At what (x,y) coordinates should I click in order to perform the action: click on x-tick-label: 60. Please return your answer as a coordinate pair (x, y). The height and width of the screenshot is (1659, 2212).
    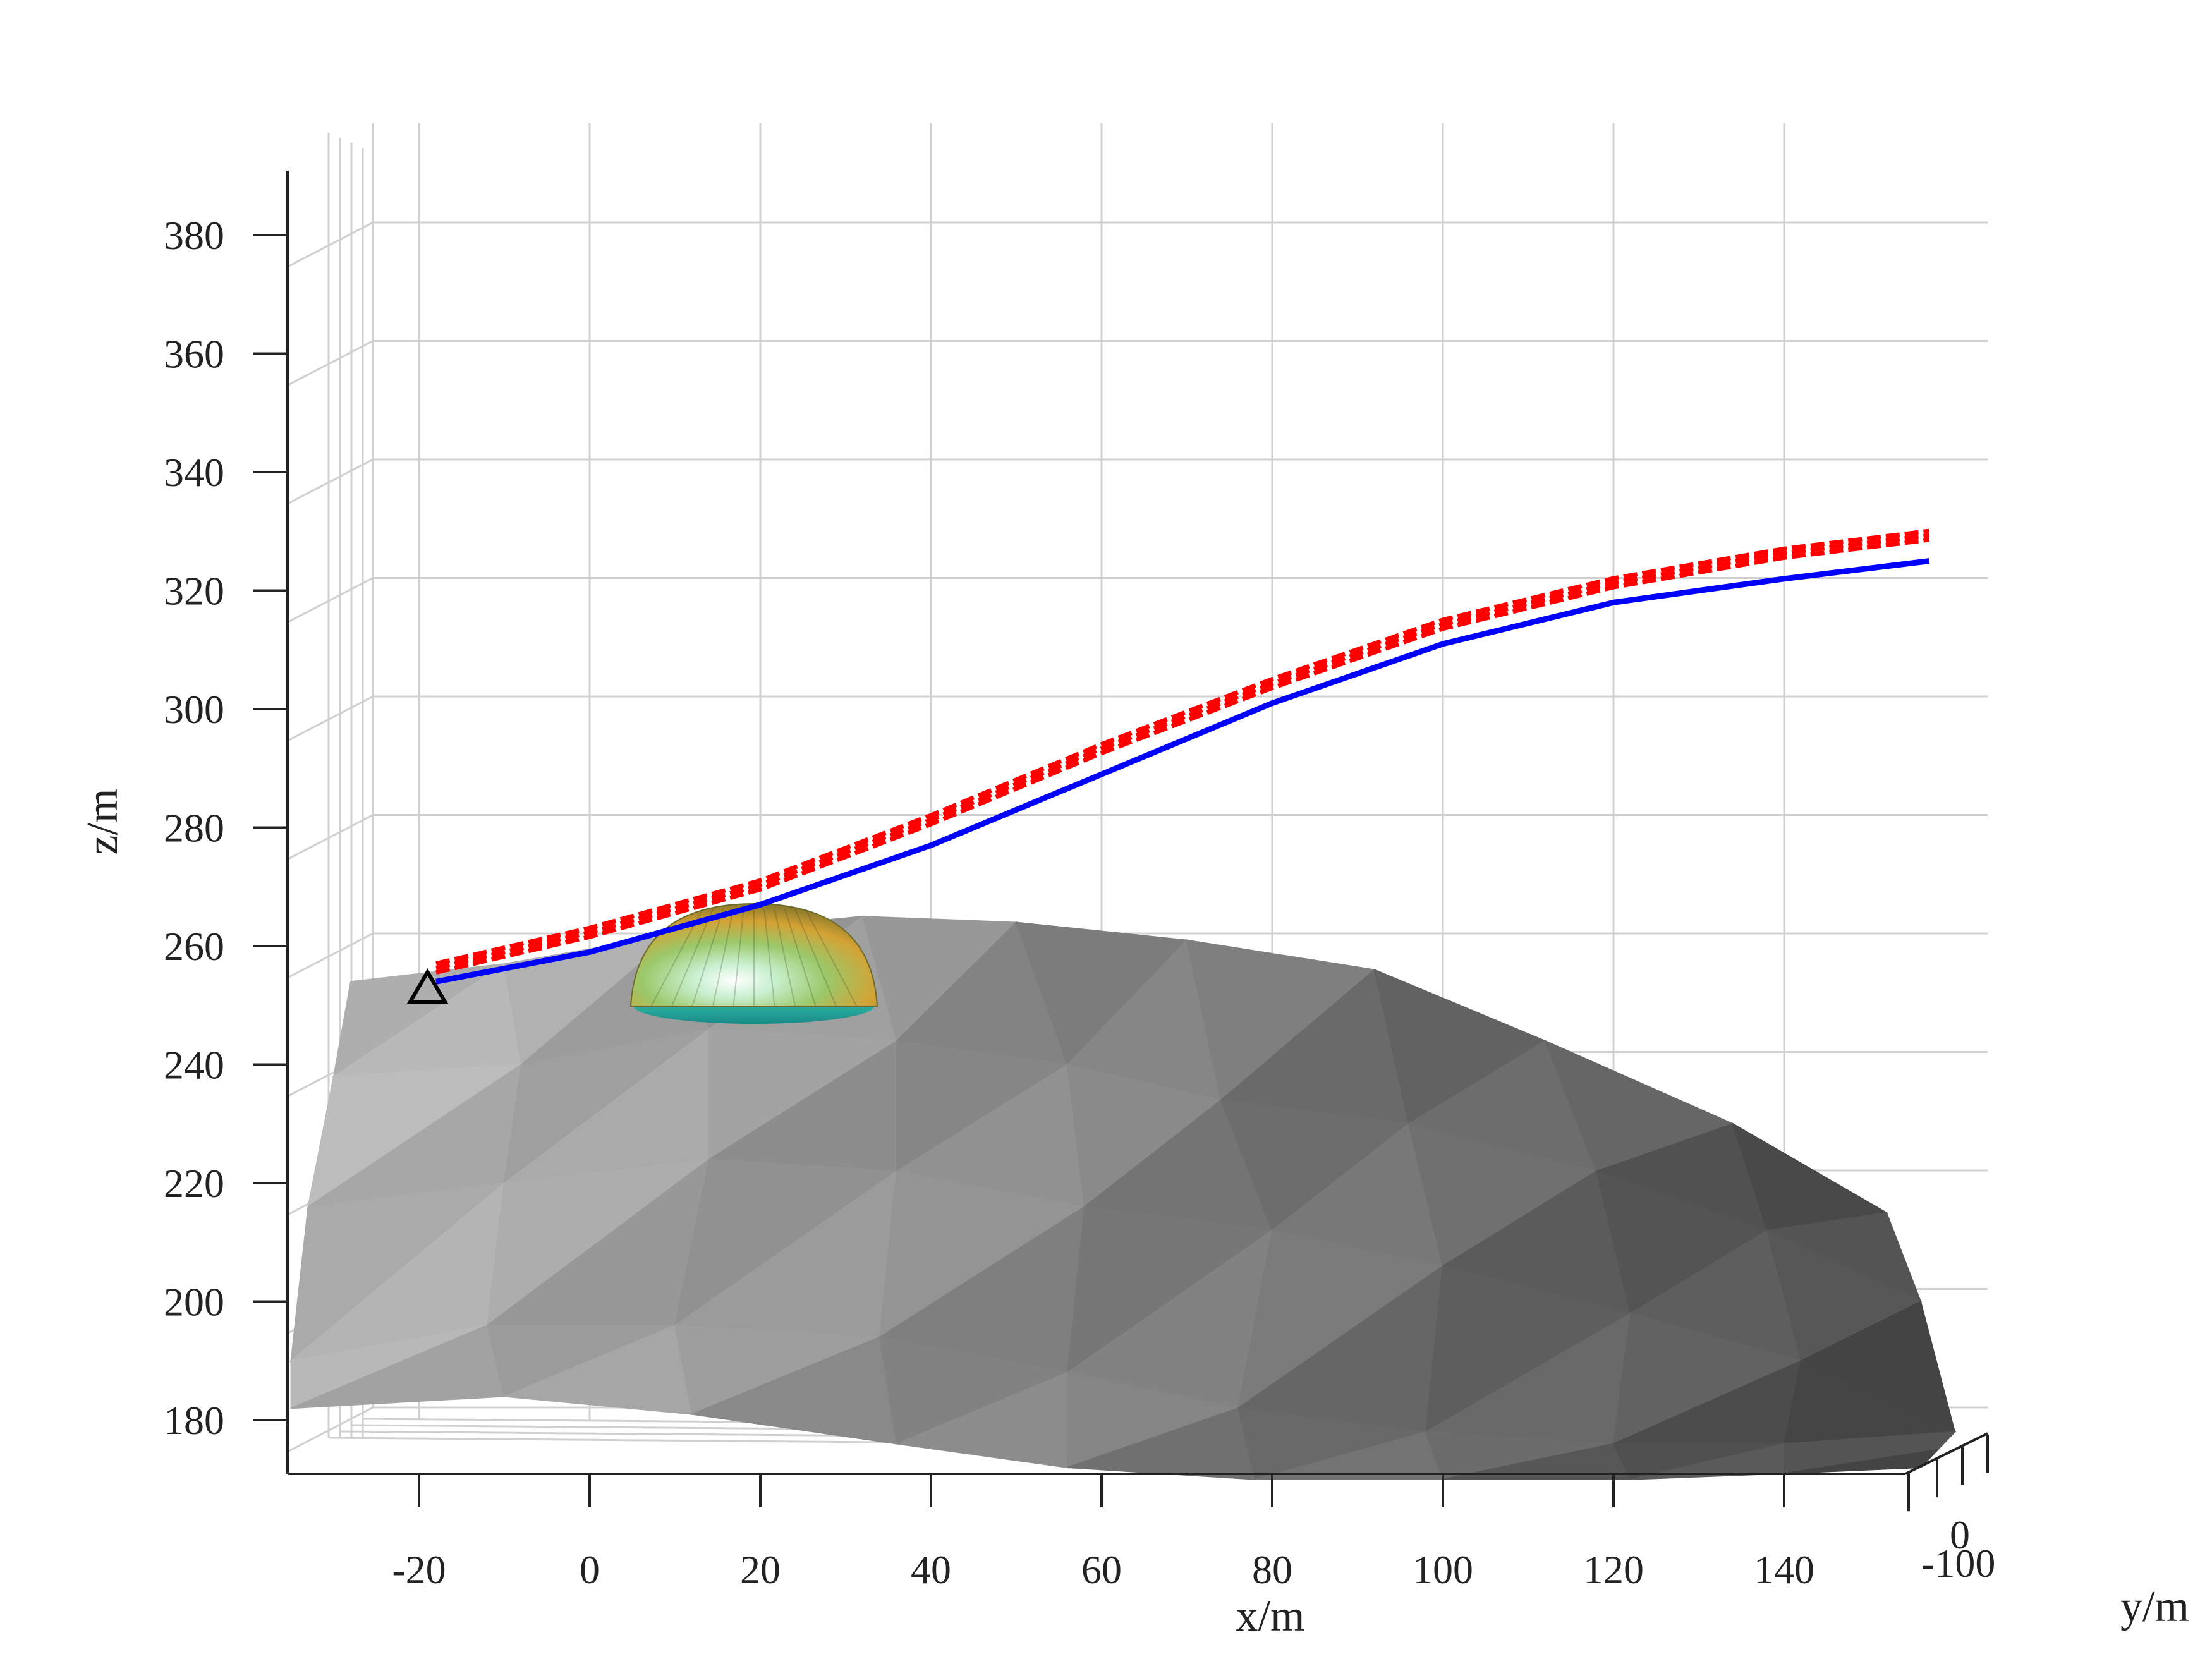
    Looking at the image, I should click on (1101, 1570).